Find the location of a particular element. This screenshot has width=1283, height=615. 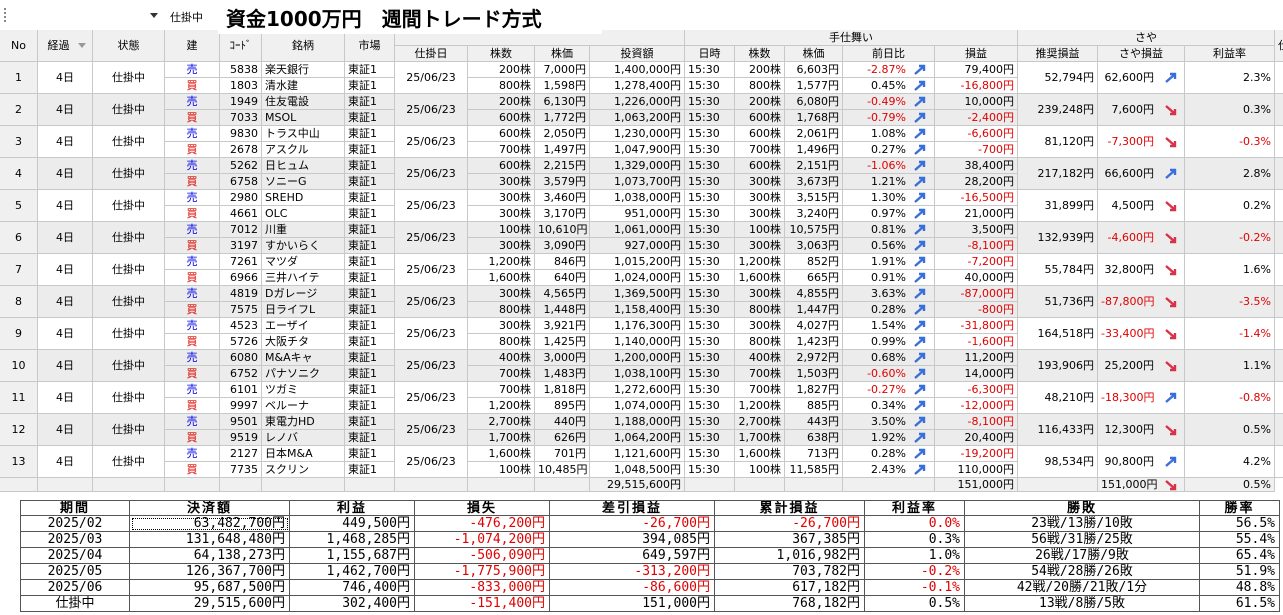

dropdown-icon is located at coordinates (154, 16).